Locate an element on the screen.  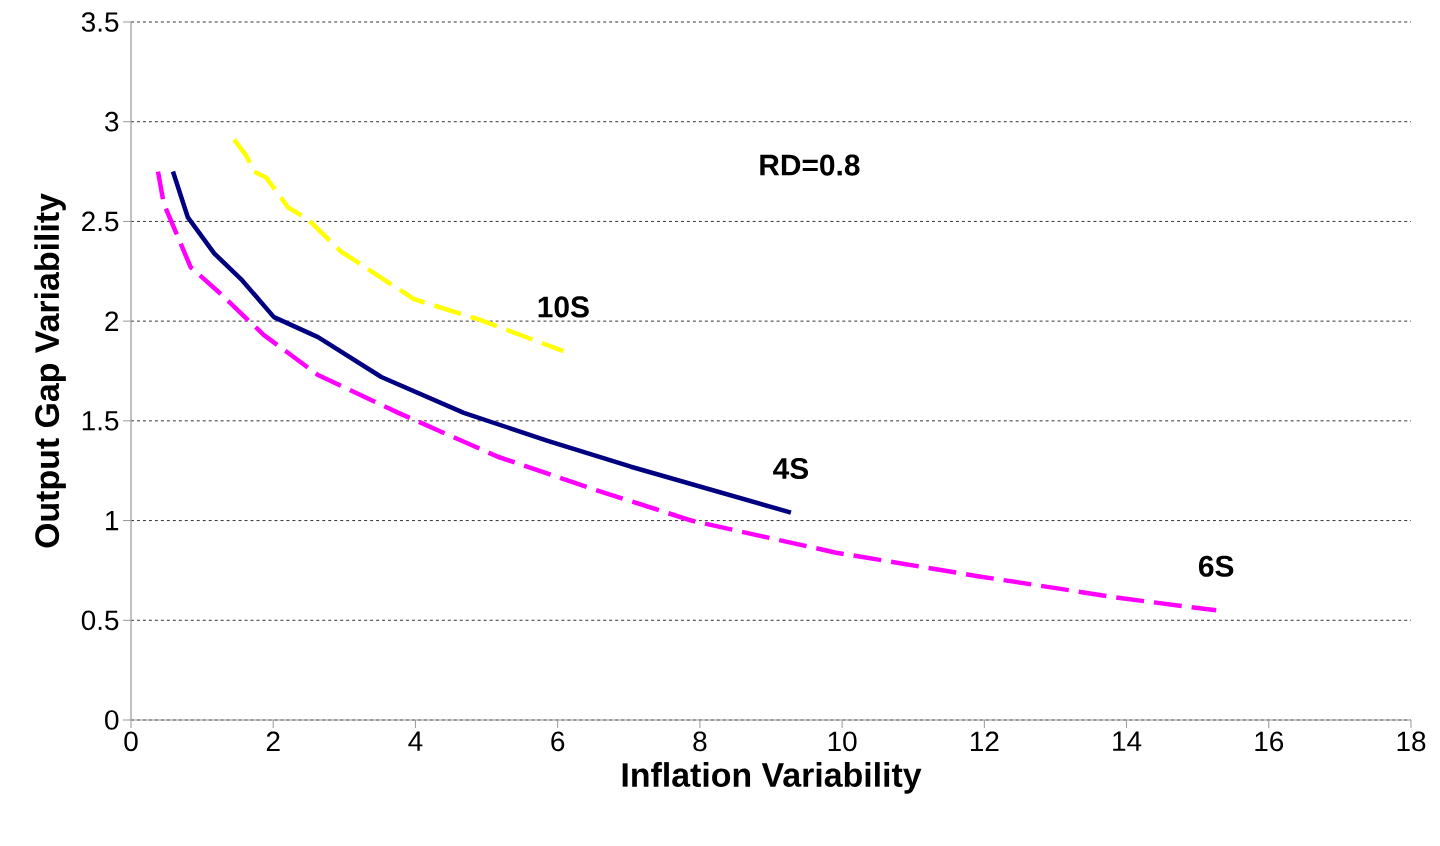
y-tick-label: 0.5 is located at coordinates (100, 620).